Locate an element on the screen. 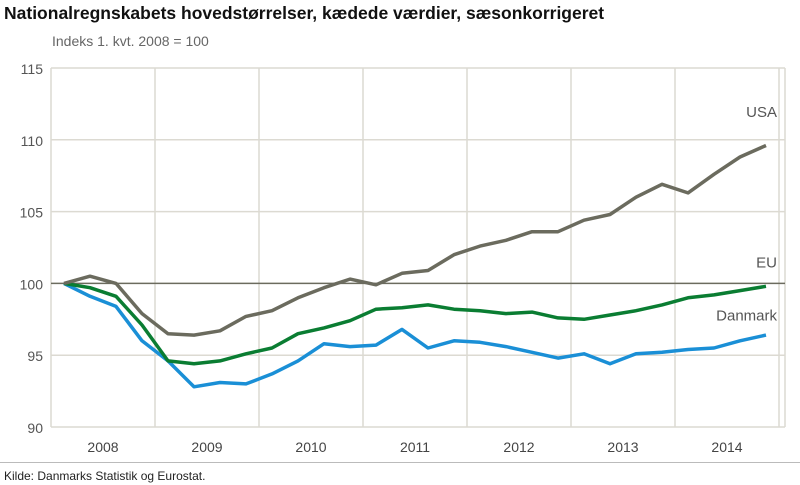 The width and height of the screenshot is (800, 485). y-tick-label: 110 is located at coordinates (32, 141).